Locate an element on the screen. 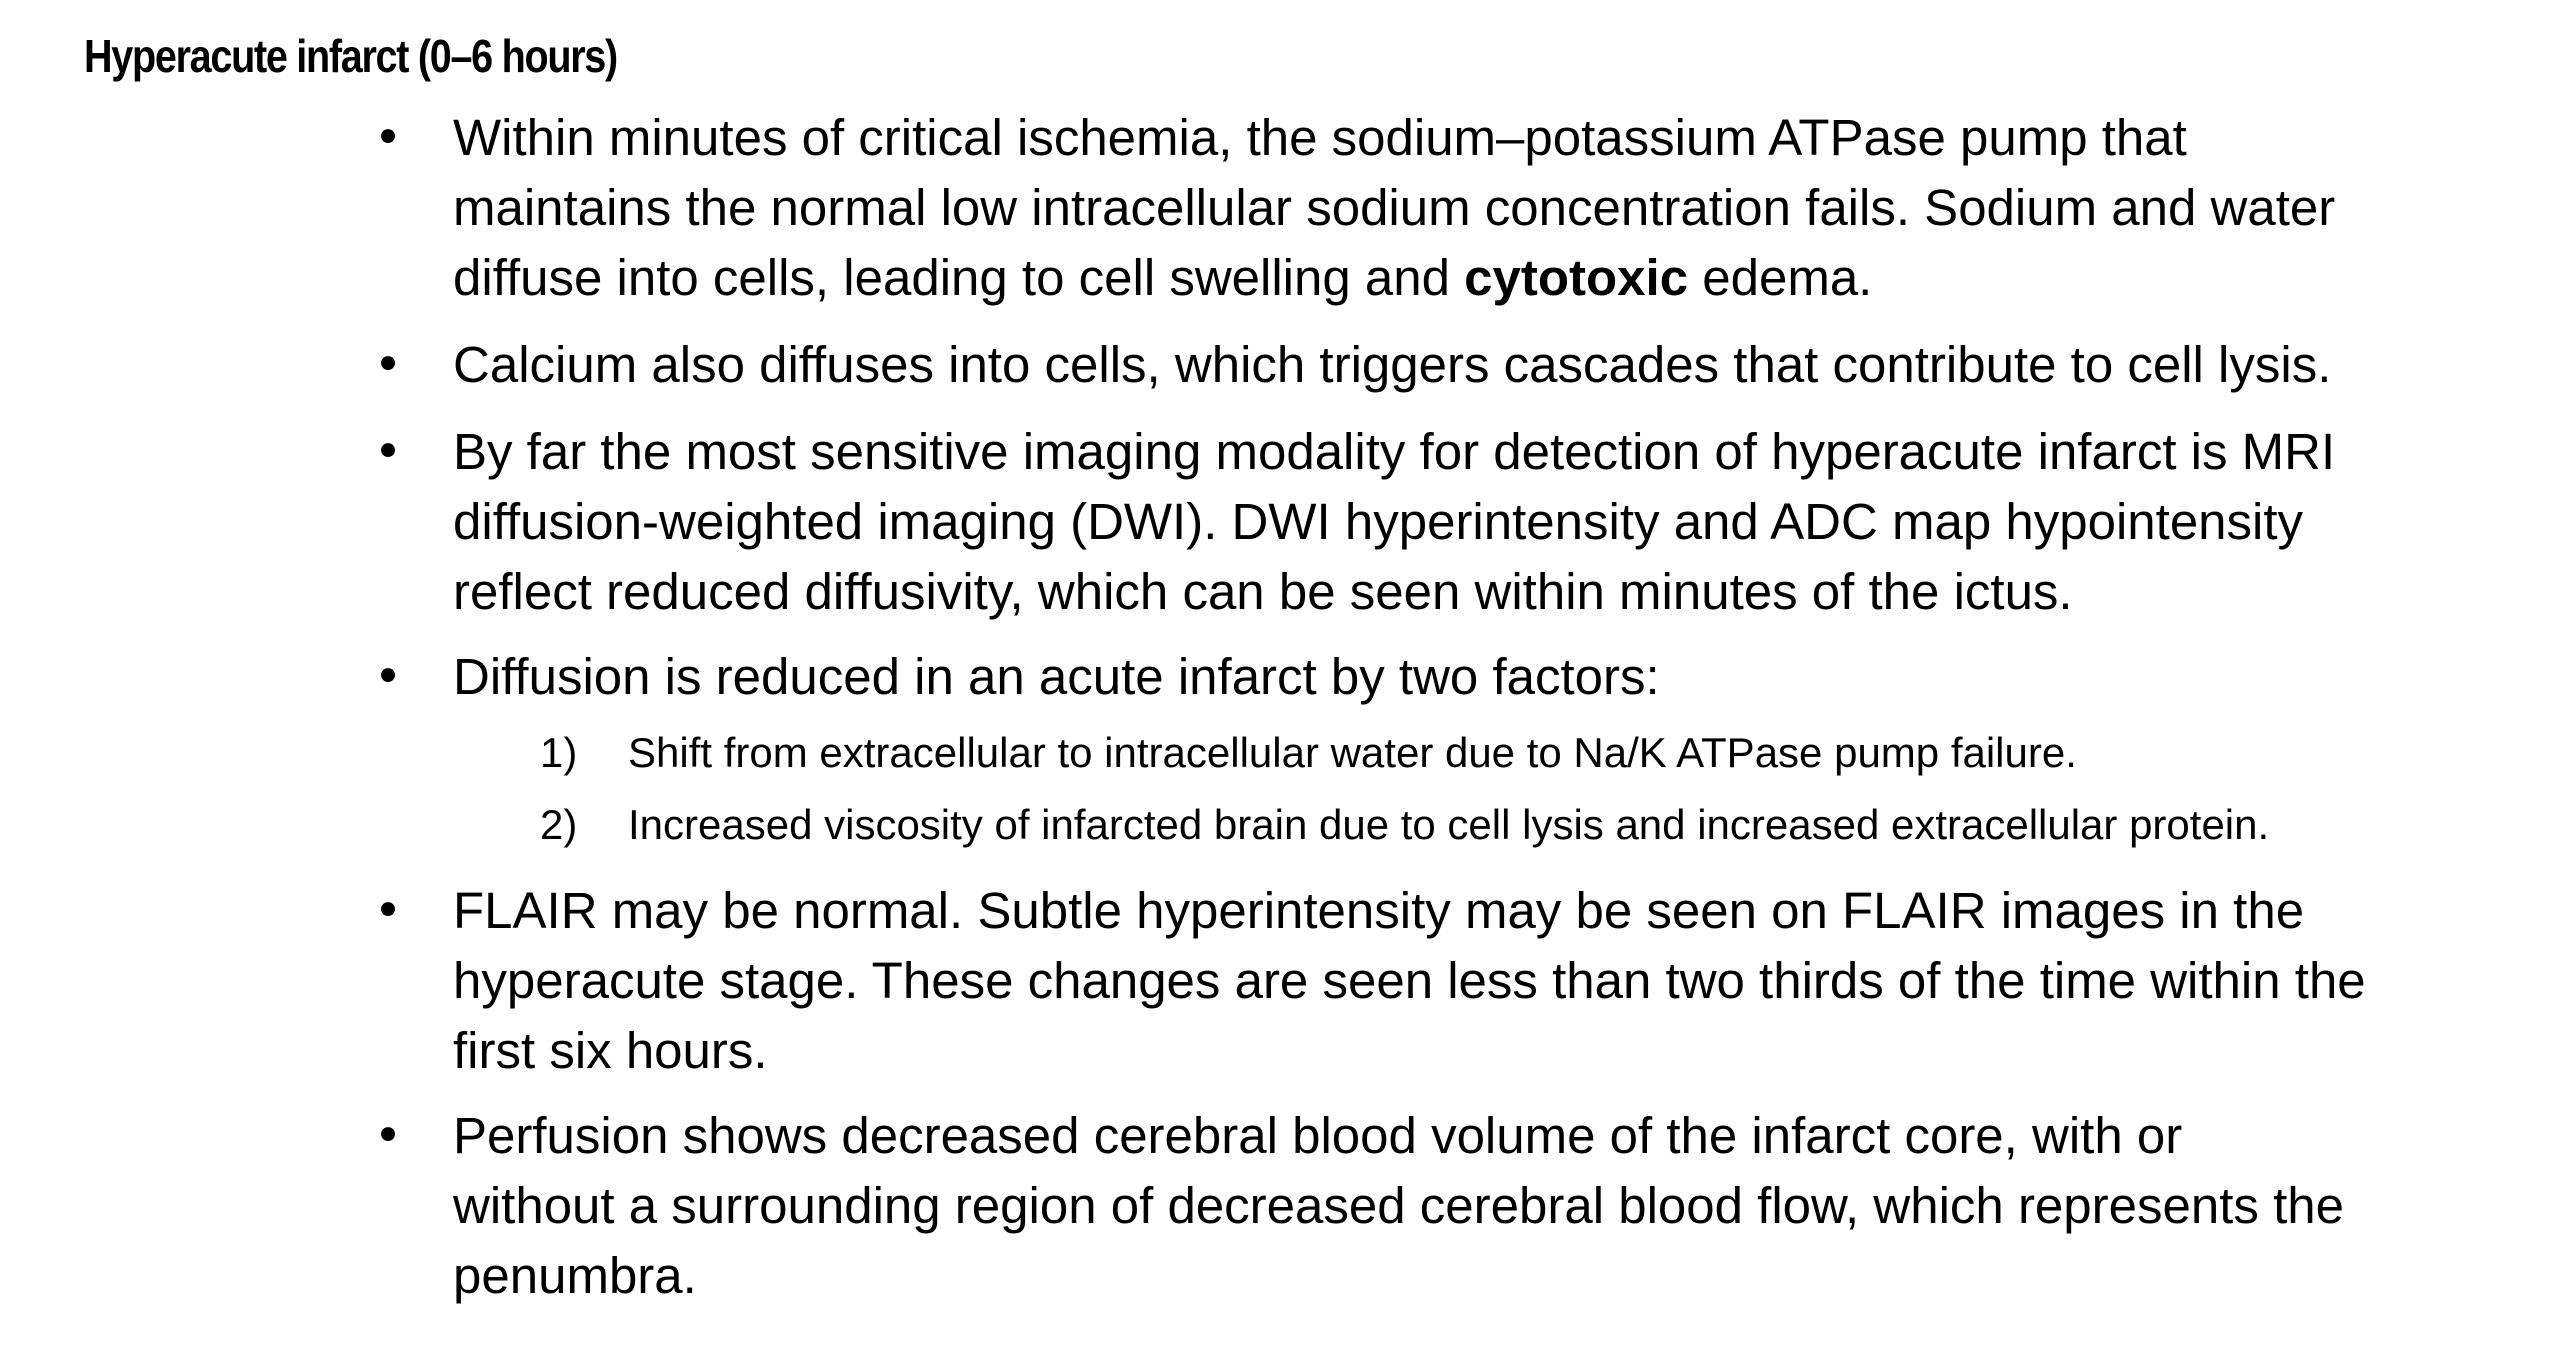  bullet-line: penumbra. is located at coordinates (575, 1275).